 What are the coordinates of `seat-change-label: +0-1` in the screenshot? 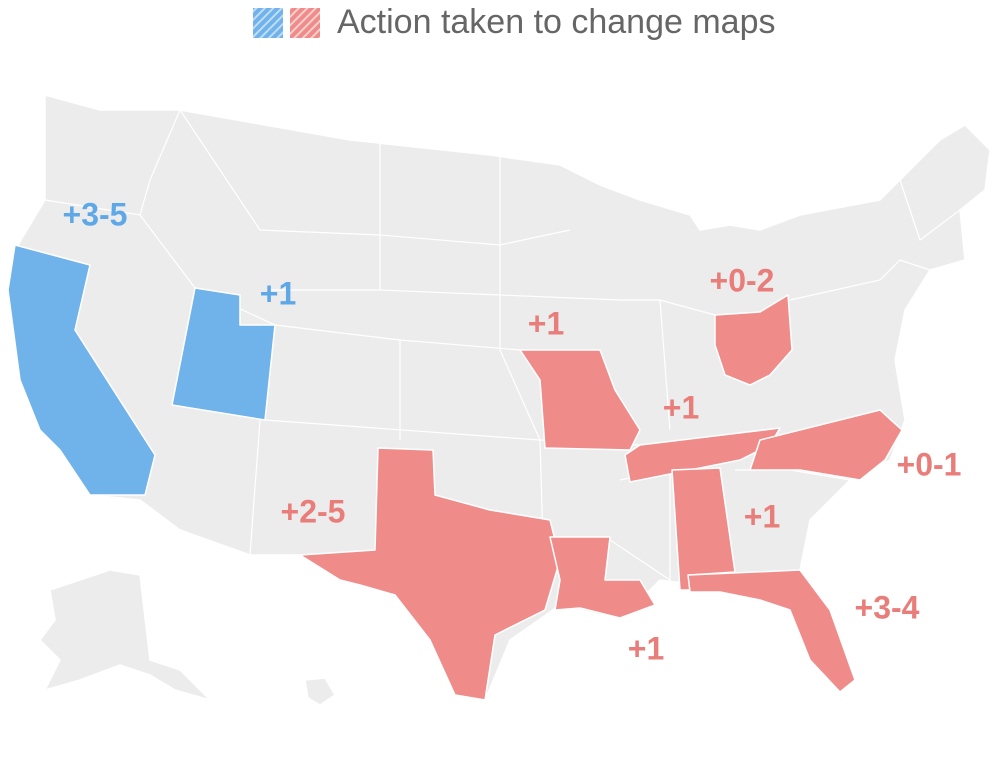 It's located at (929, 464).